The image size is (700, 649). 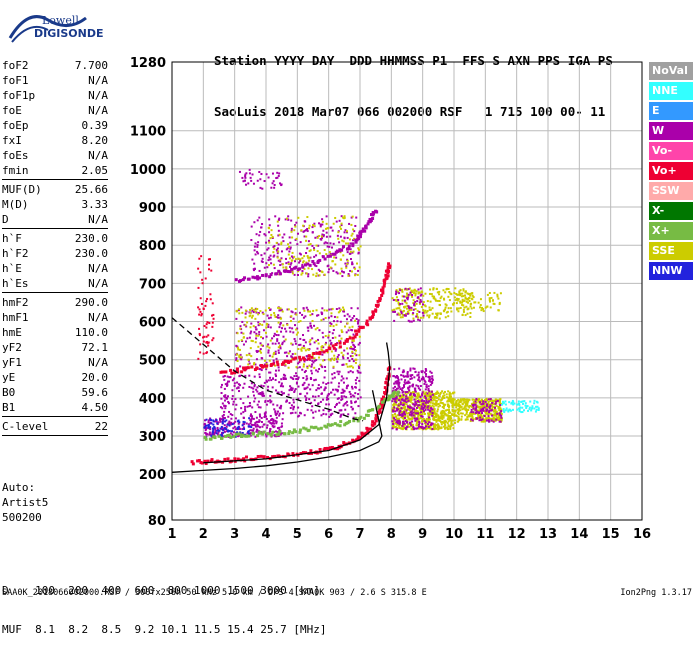 I want to click on legend-entry: Vo-, so click(x=671, y=151).